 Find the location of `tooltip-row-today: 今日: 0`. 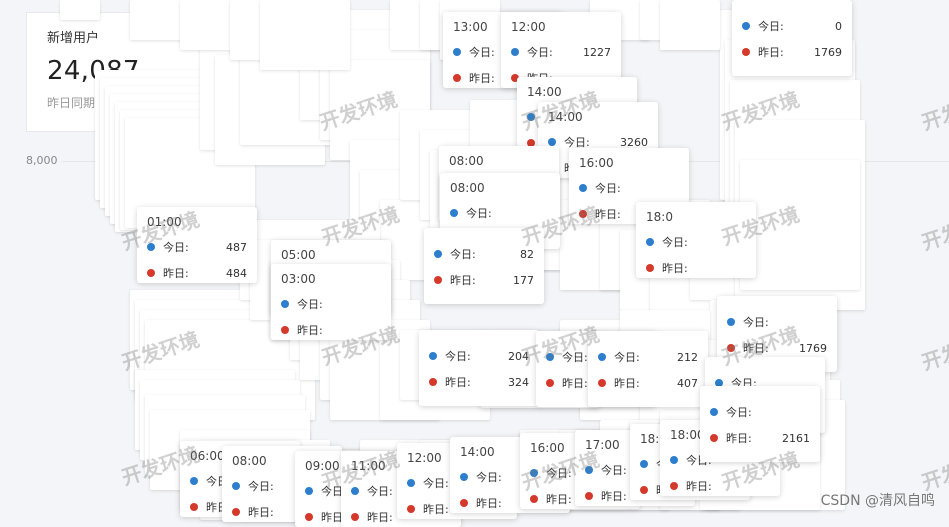

tooltip-row-today: 今日: 0 is located at coordinates (792, 26).